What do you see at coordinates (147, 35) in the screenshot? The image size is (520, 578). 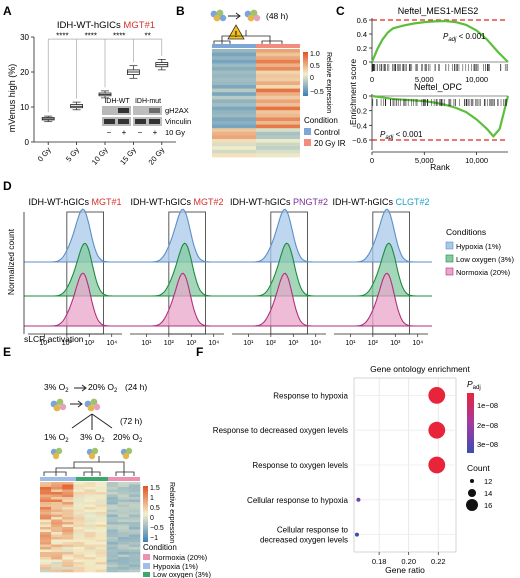 I see `sig-label: **` at bounding box center [147, 35].